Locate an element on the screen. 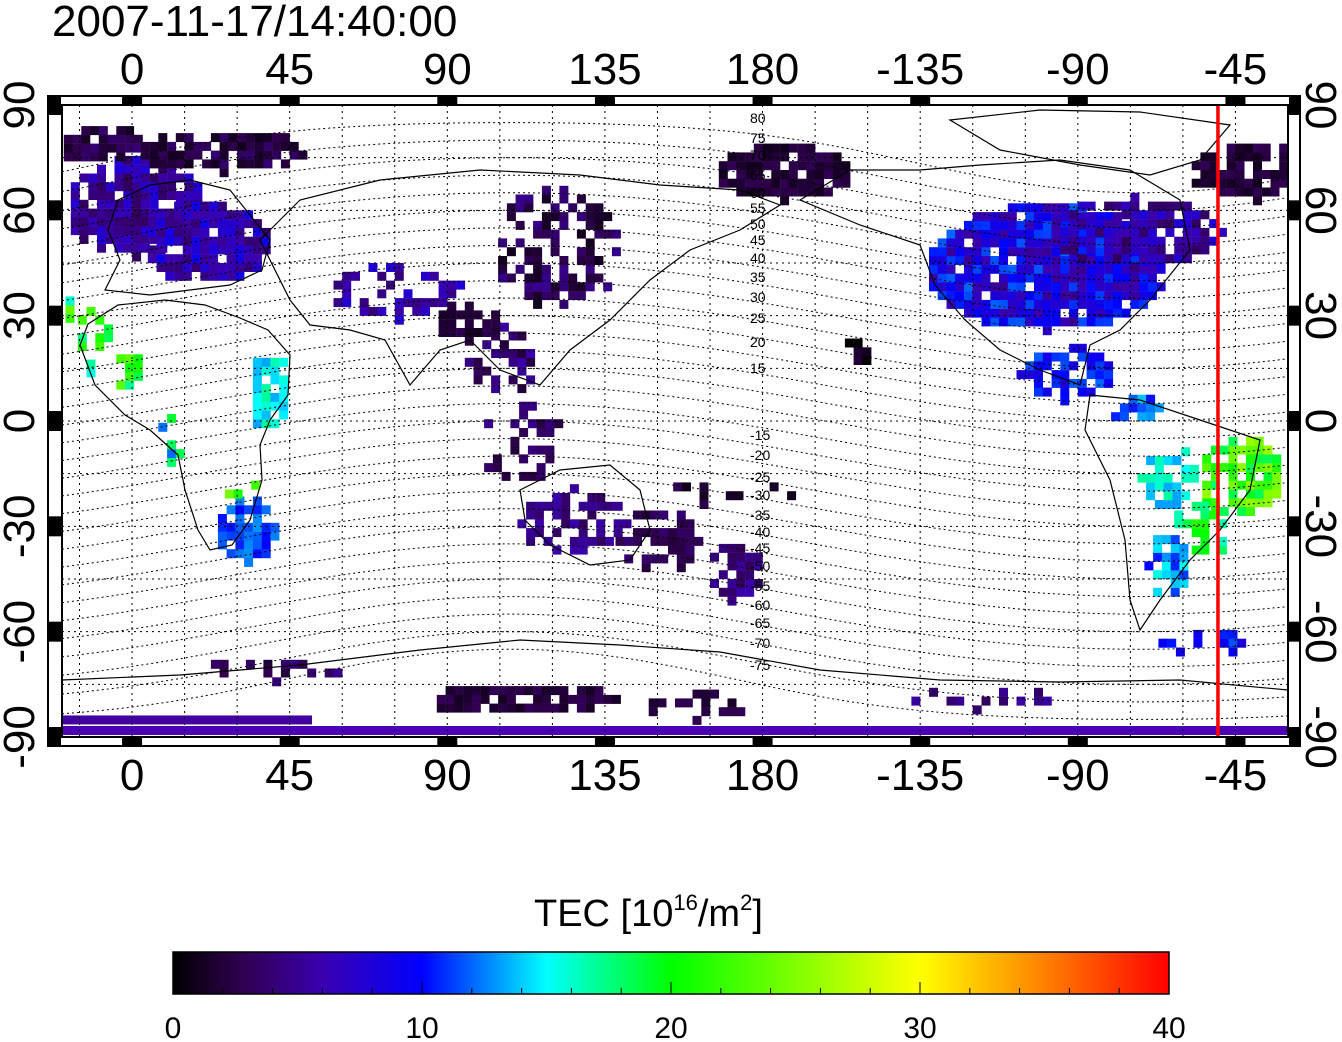 Image resolution: width=1342 pixels, height=1042 pixels. lon-label-top: -45 is located at coordinates (1236, 69).